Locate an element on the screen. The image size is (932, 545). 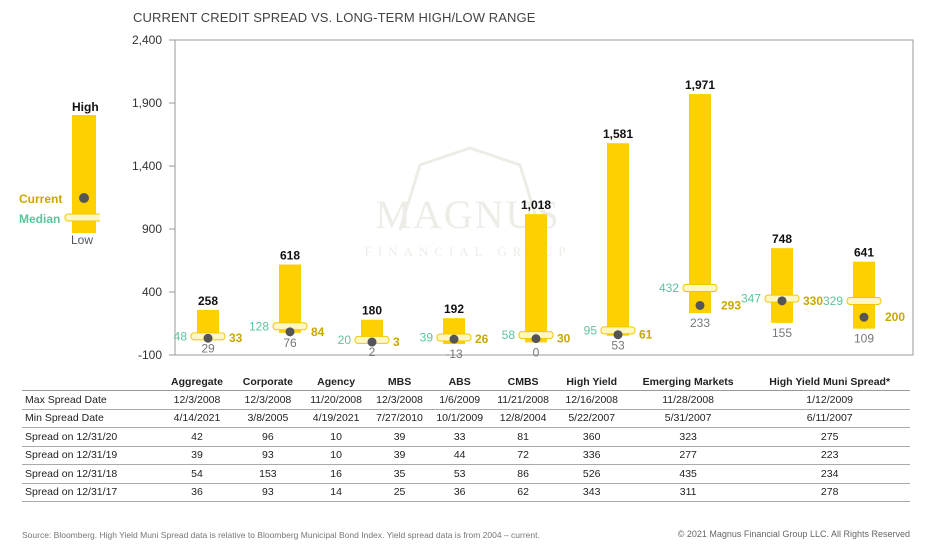
current-value-label: 30 is located at coordinates (564, 339).